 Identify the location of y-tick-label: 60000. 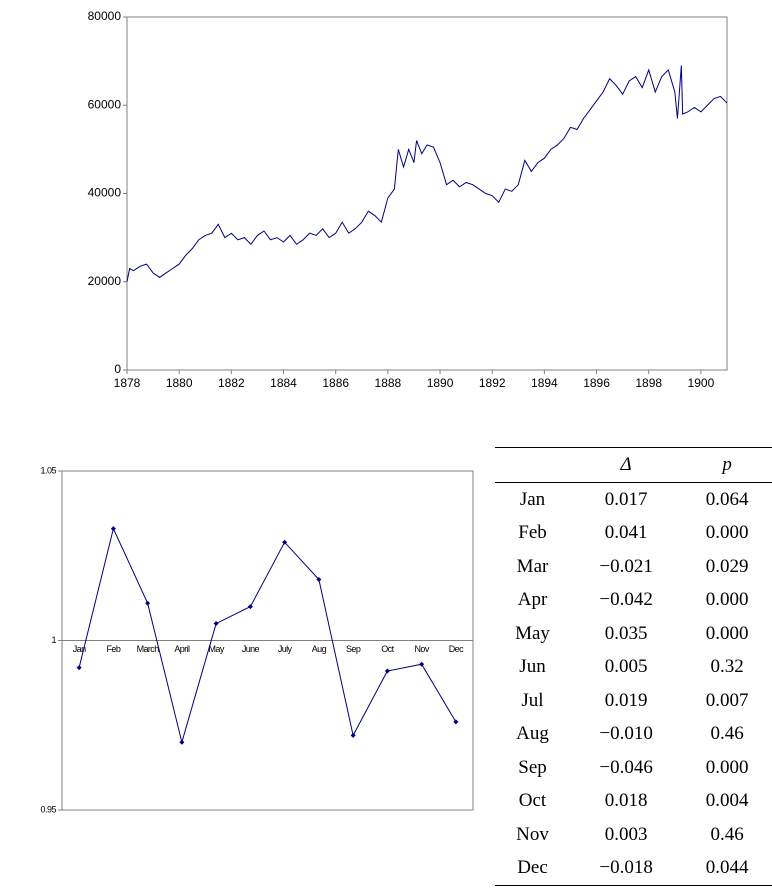
(105, 104).